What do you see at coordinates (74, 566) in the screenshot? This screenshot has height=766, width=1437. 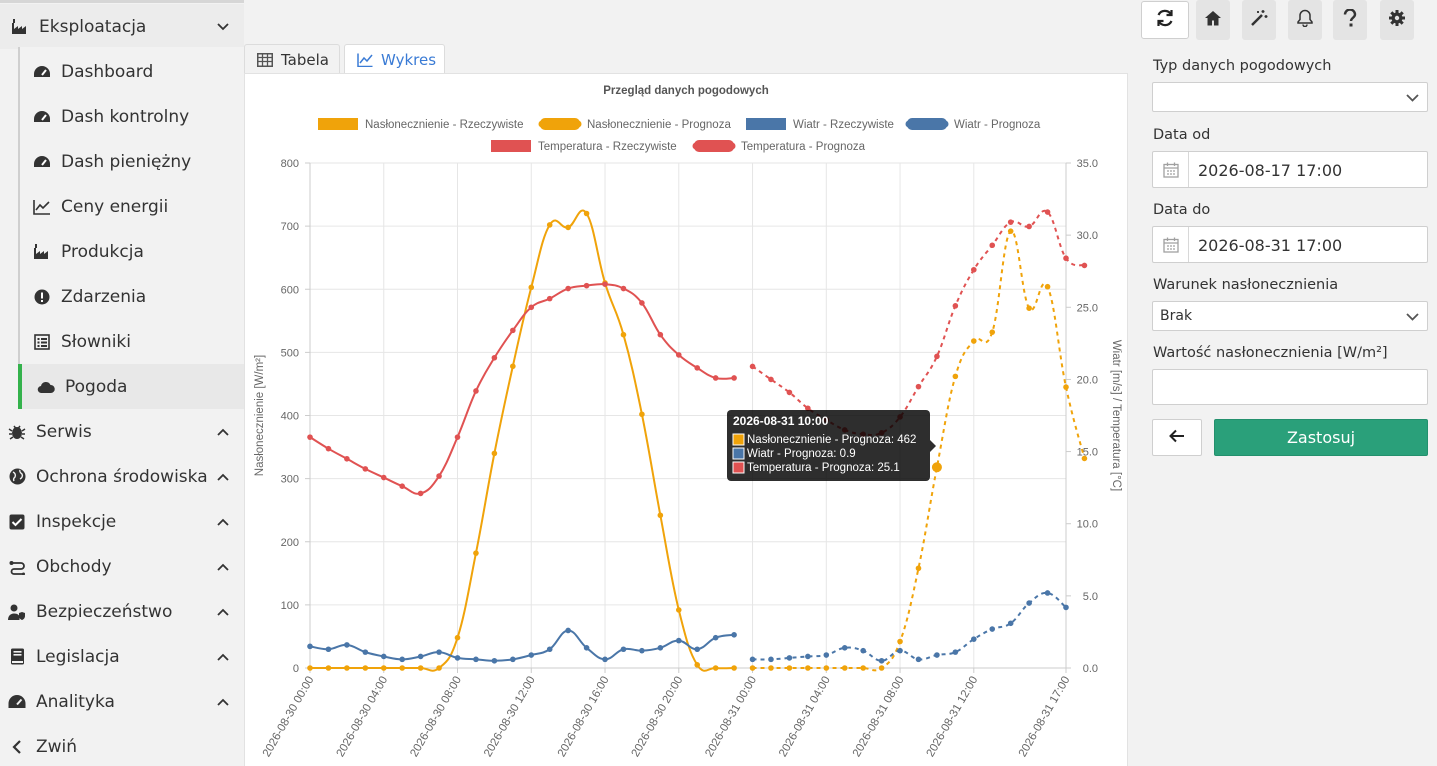 I see `sidebar-group-label: Obchody` at bounding box center [74, 566].